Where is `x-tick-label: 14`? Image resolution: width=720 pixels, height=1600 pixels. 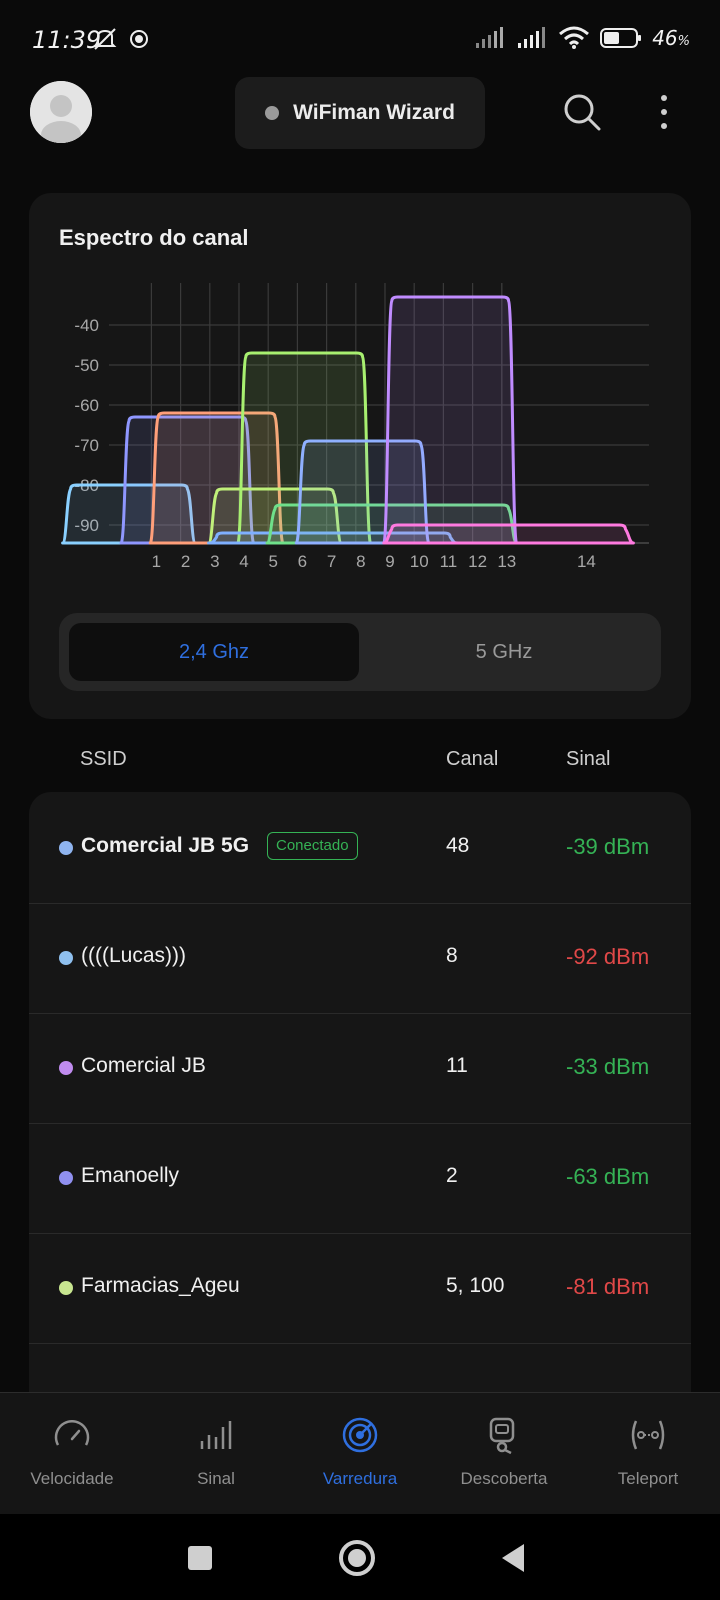
x-tick-label: 14 is located at coordinates (586, 561).